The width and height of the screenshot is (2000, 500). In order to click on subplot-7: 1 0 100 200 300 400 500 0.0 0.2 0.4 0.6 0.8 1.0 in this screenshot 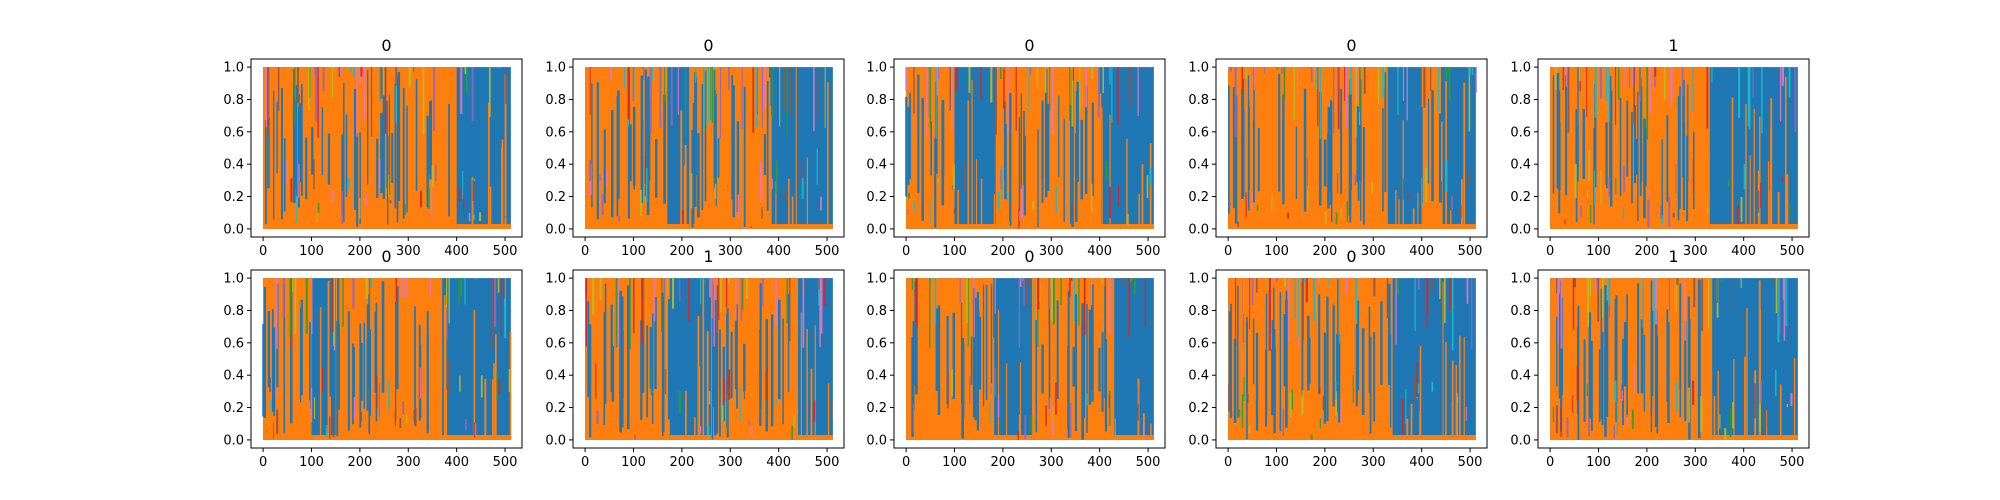, I will do `click(695, 358)`.